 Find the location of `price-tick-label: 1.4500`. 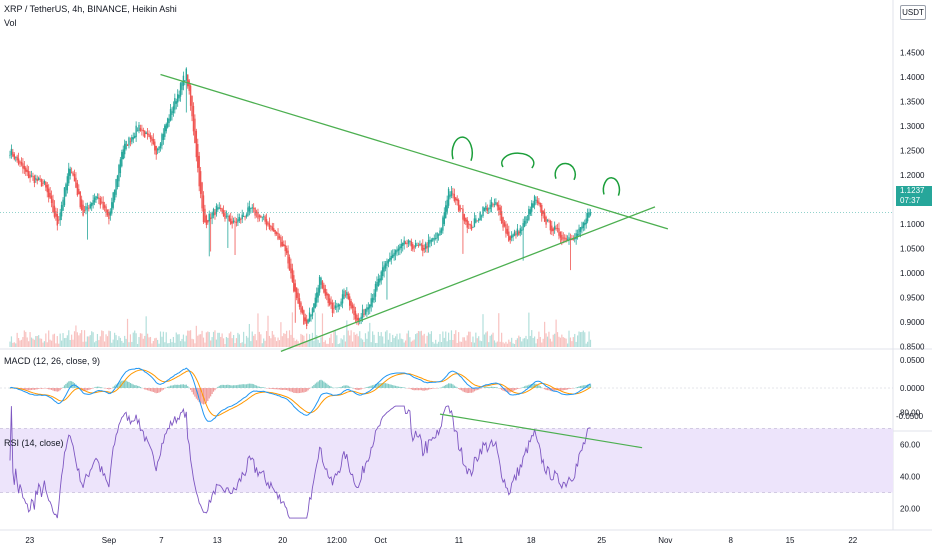

price-tick-label: 1.4500 is located at coordinates (912, 53).